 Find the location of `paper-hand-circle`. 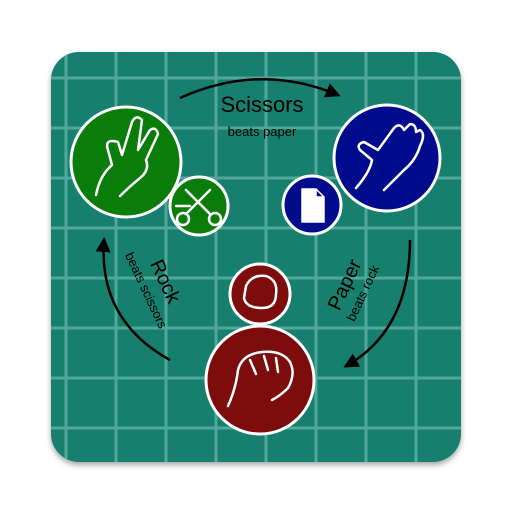

paper-hand-circle is located at coordinates (387, 158).